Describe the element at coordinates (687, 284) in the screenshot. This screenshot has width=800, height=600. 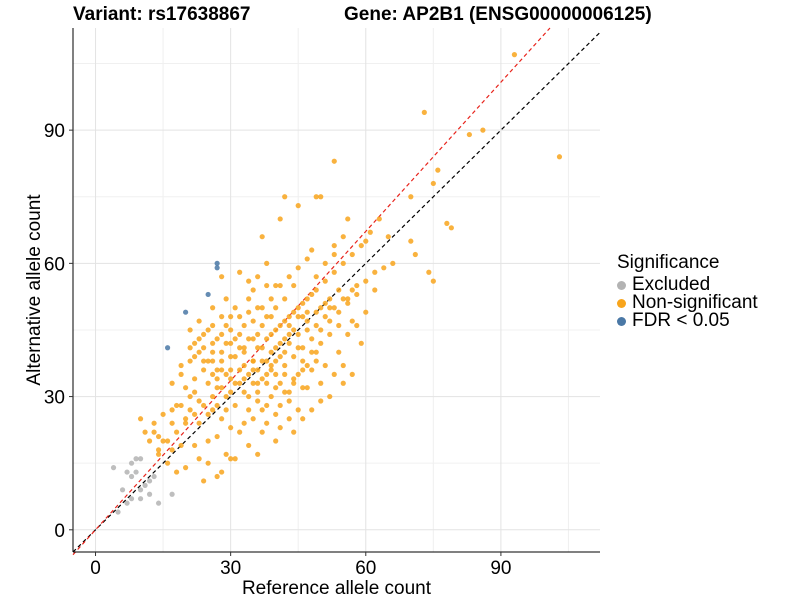
I see `legend-item-excluded: Excluded` at that location.